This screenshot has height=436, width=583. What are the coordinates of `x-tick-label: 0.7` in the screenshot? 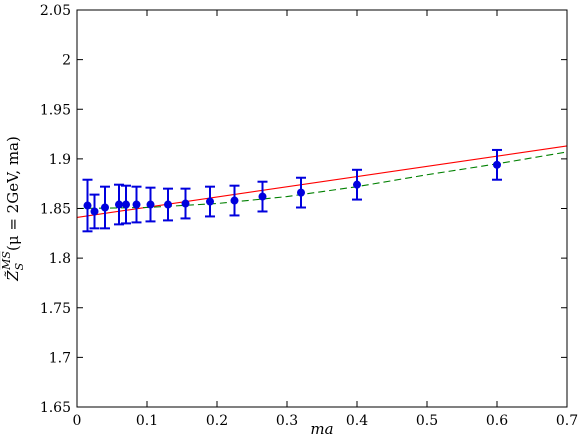 It's located at (567, 421).